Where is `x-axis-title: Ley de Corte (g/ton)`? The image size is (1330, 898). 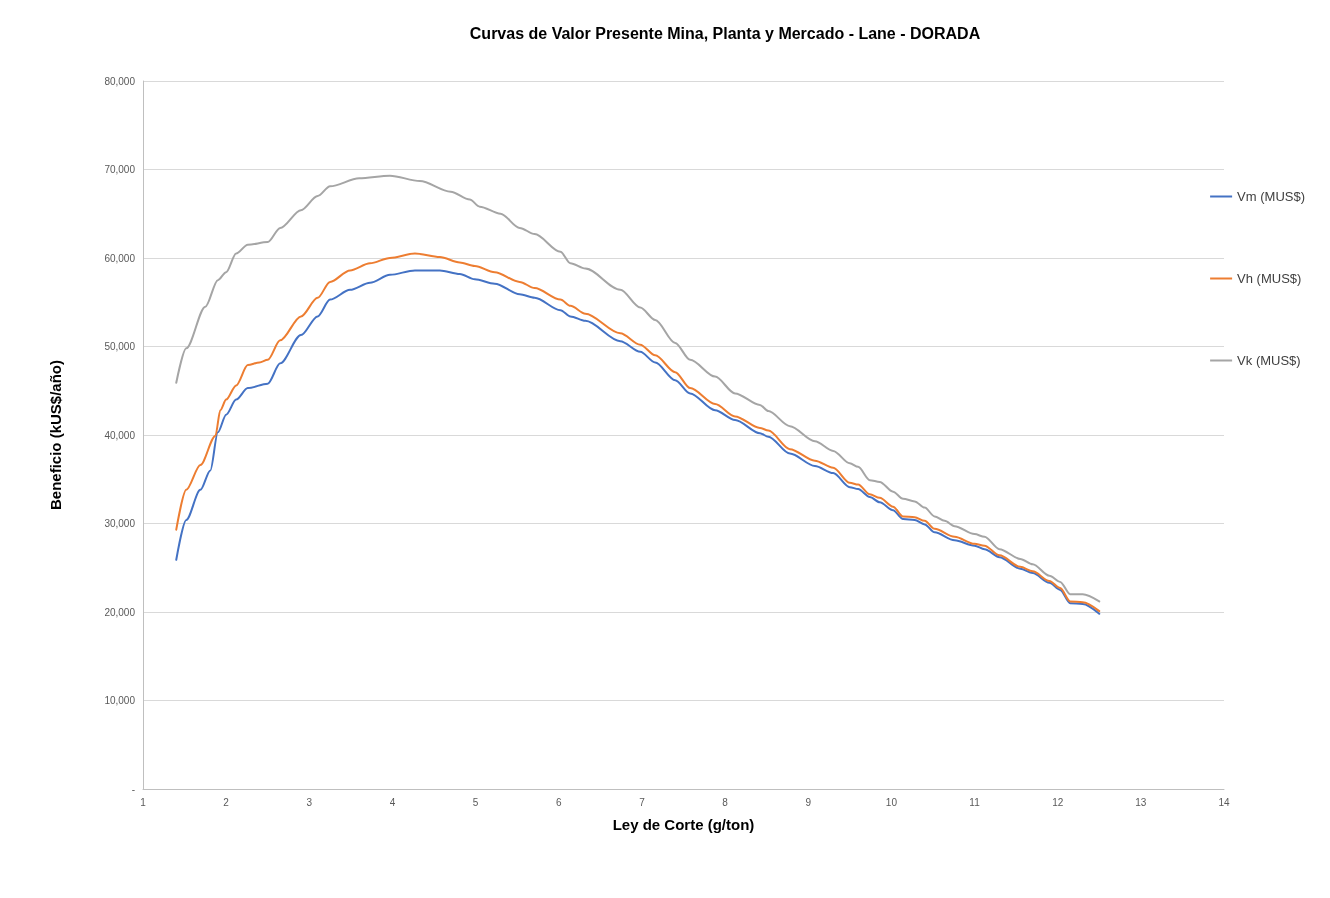
x-axis-title: Ley de Corte (g/ton) is located at coordinates (683, 824).